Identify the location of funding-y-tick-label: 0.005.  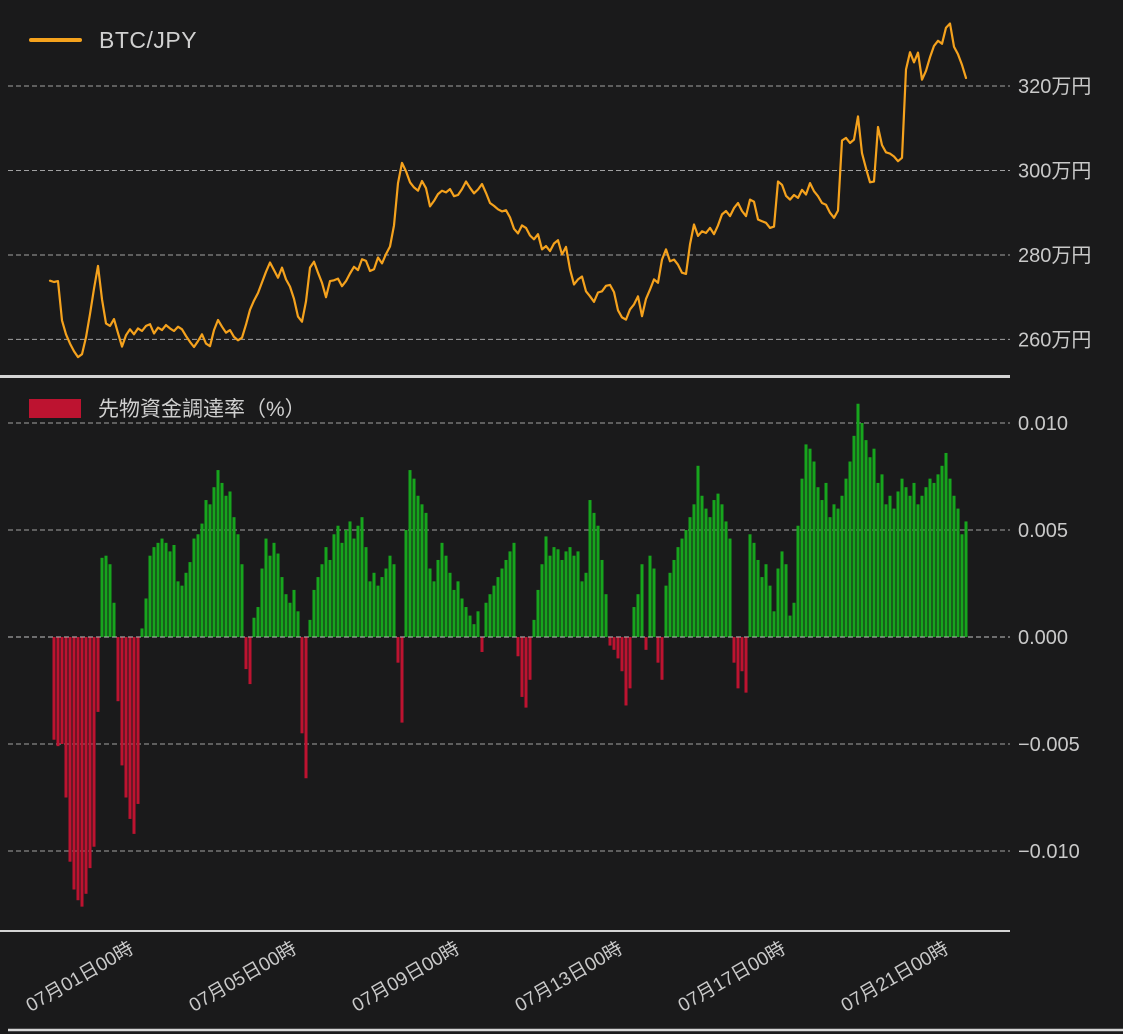
(1043, 531).